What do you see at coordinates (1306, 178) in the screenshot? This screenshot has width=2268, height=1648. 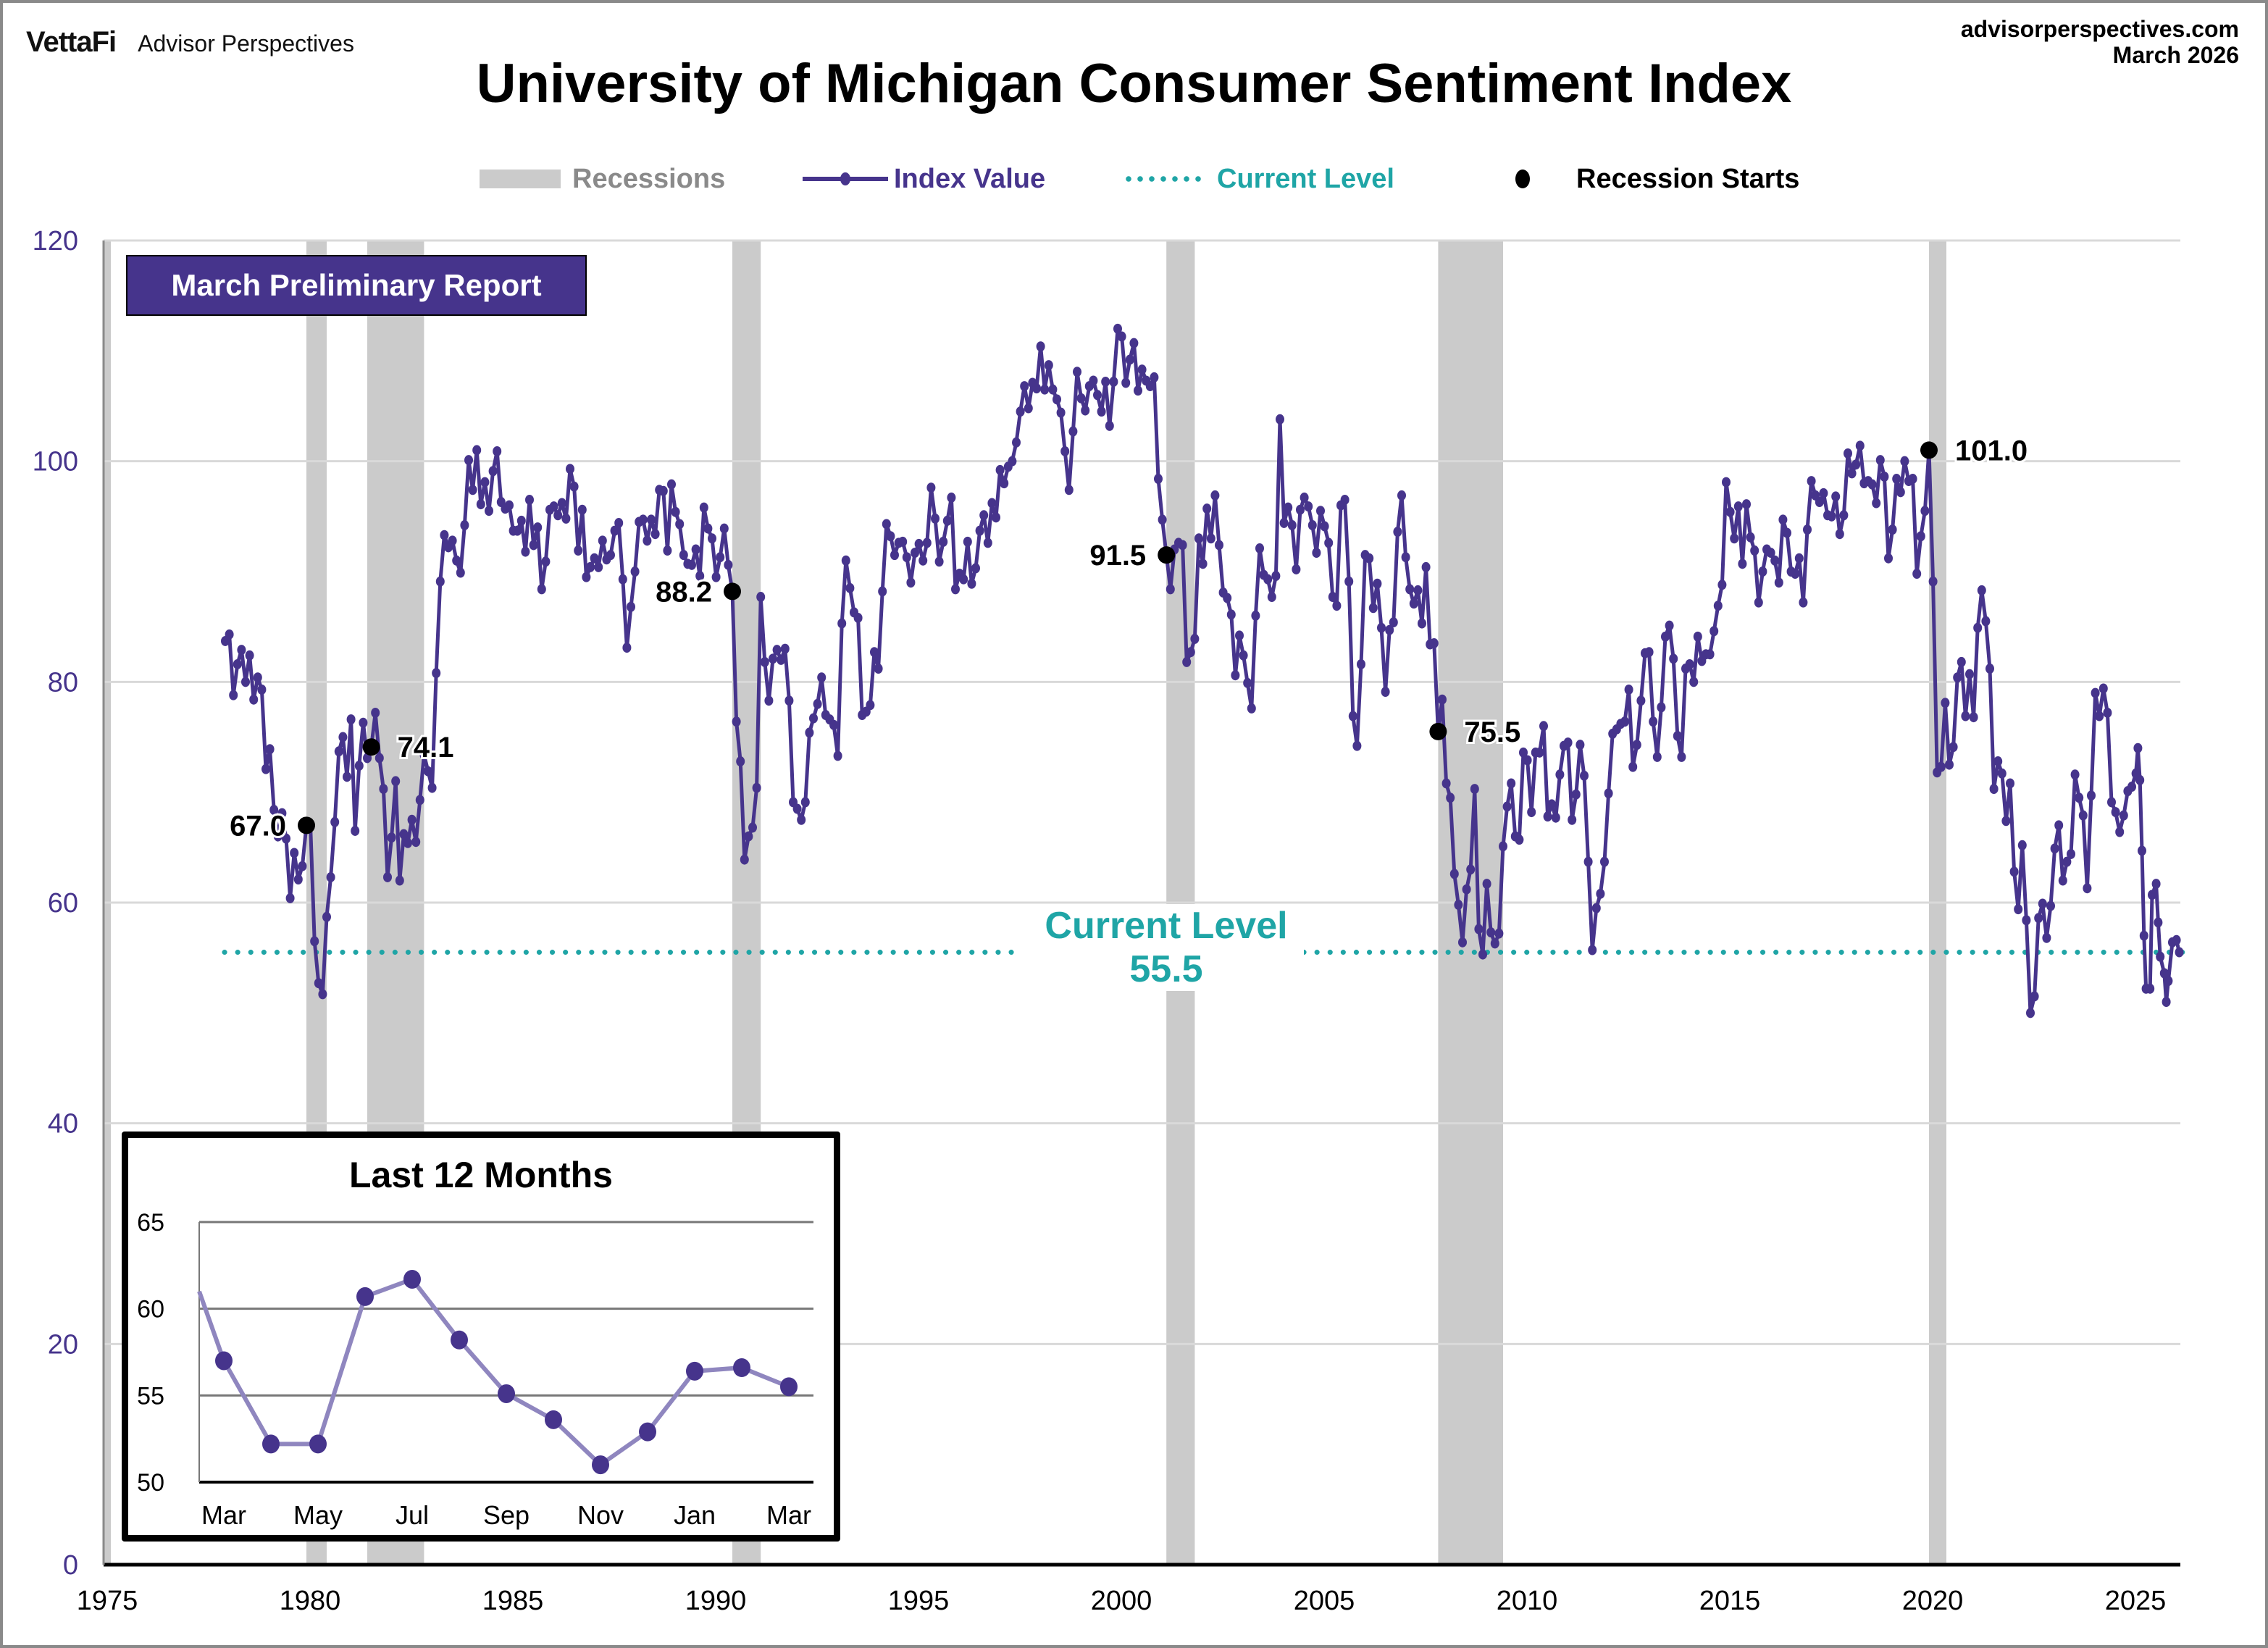 I see `legend-label: Current Level` at bounding box center [1306, 178].